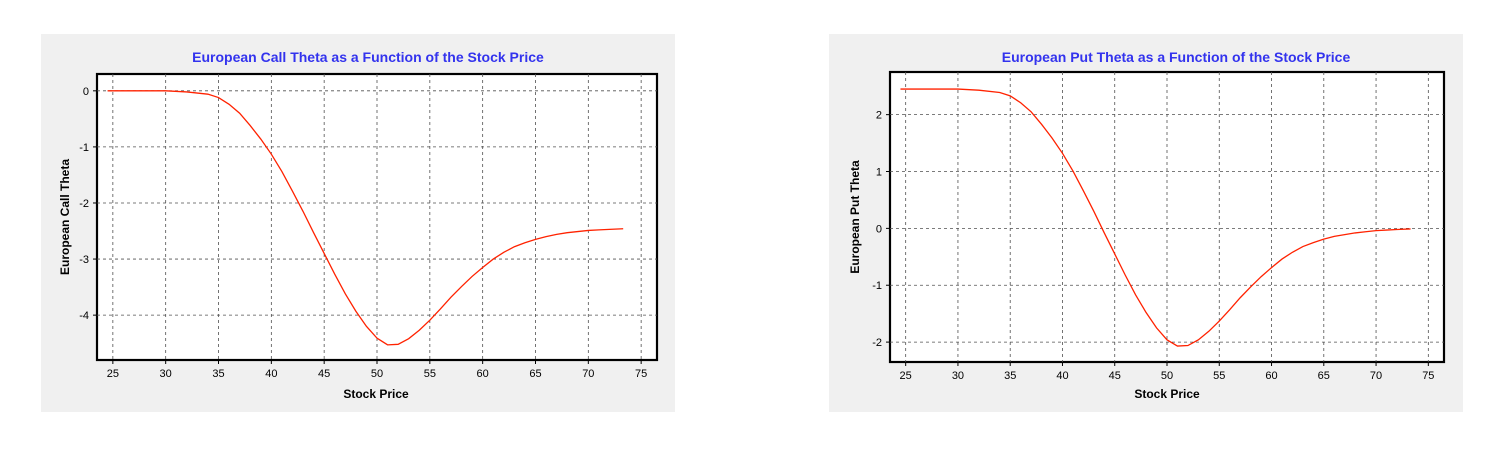 The height and width of the screenshot is (457, 1503). Describe the element at coordinates (84, 260) in the screenshot. I see `y-tick-label: -3` at that location.